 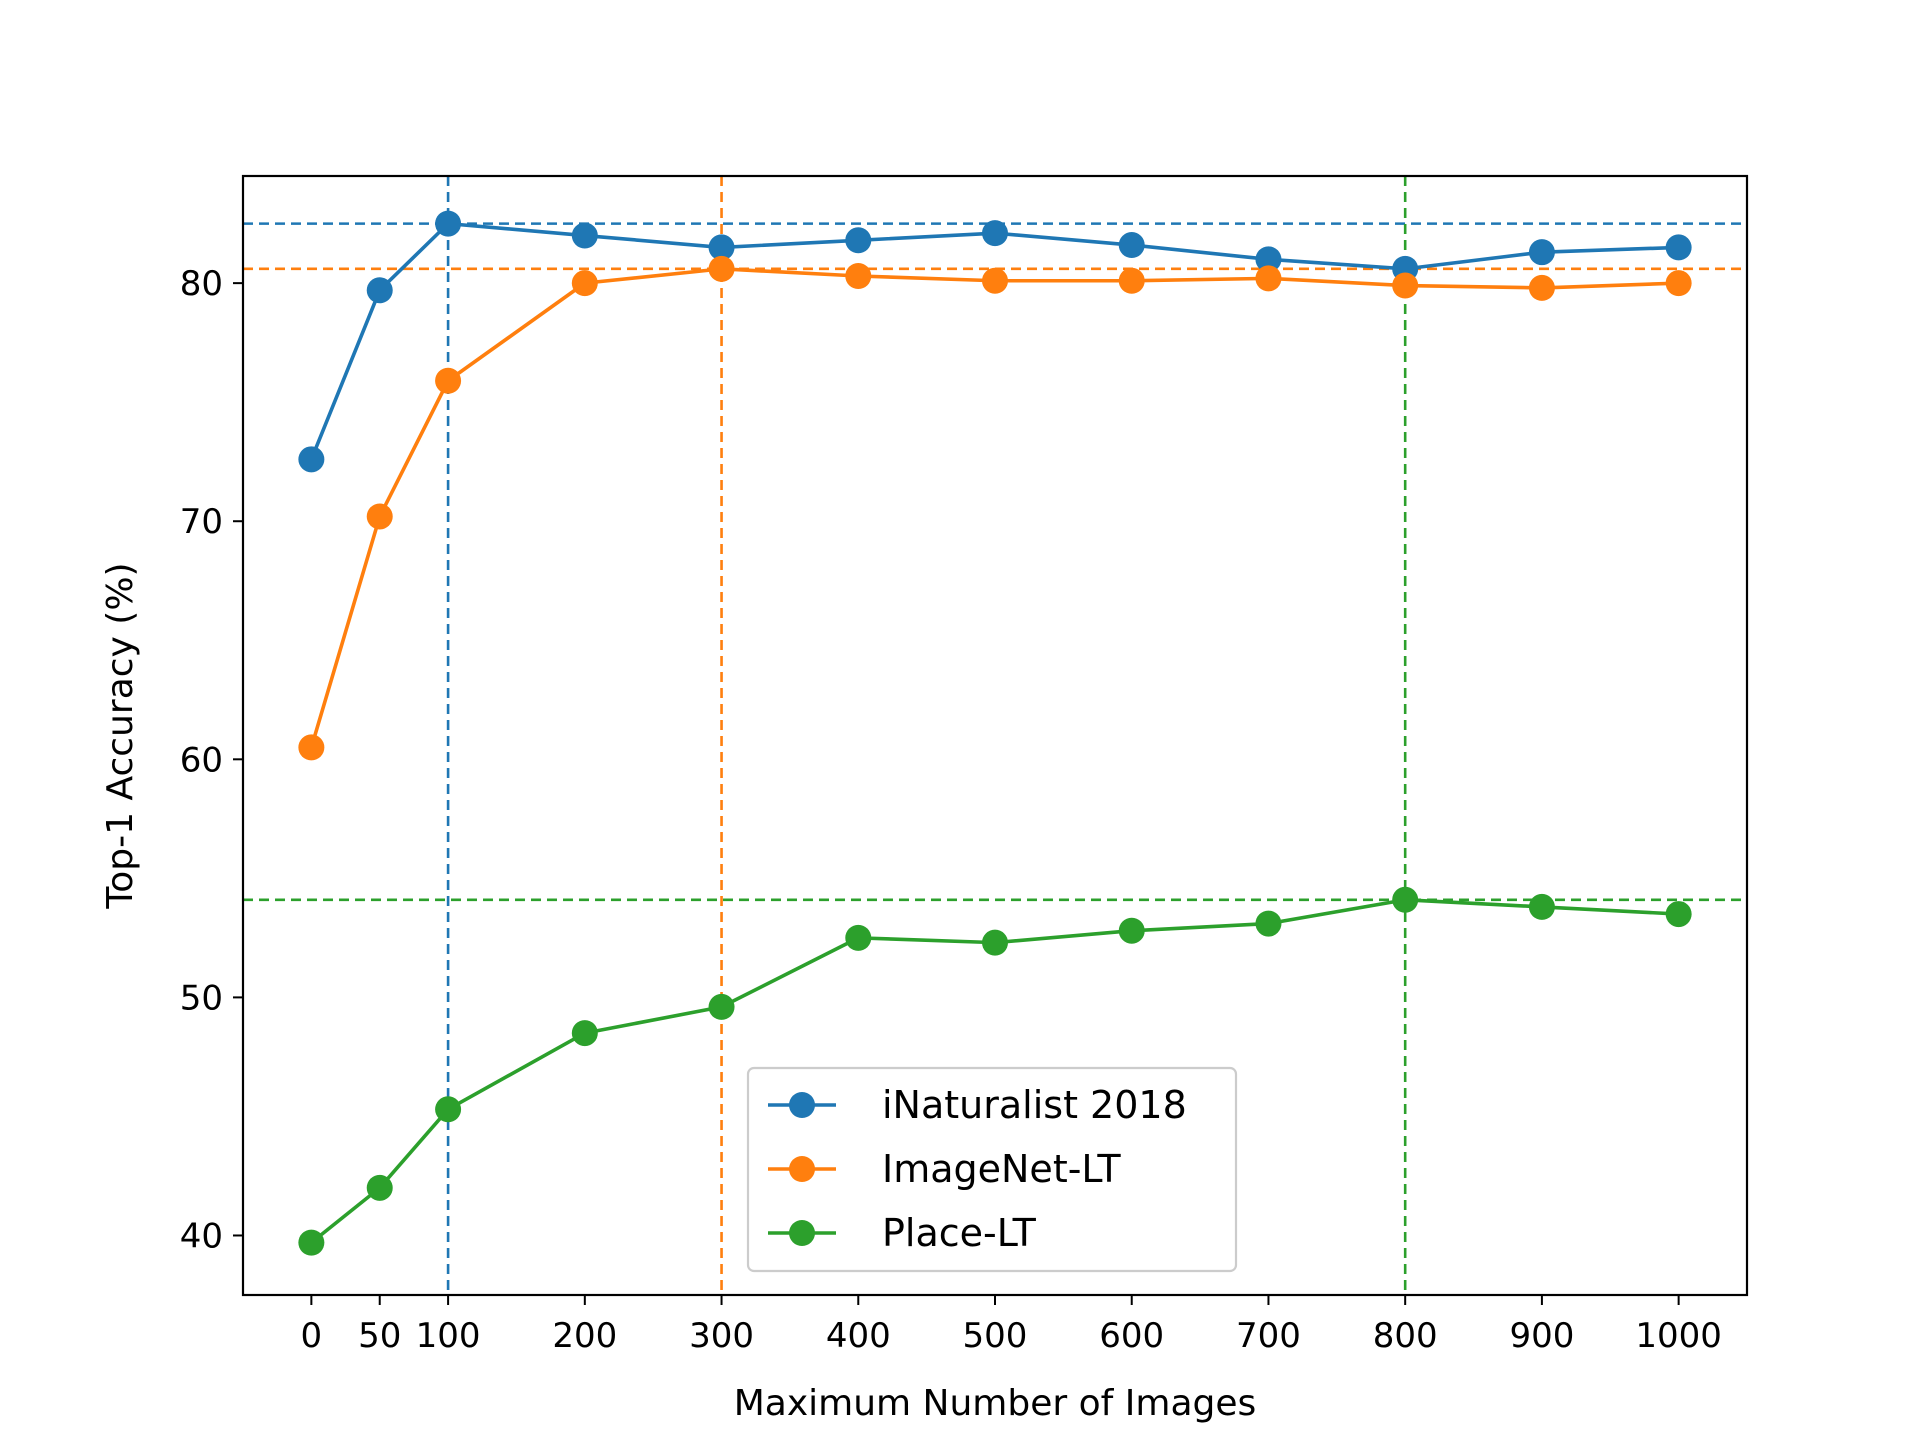 What do you see at coordinates (201, 522) in the screenshot?
I see `y-tick-label: 70` at bounding box center [201, 522].